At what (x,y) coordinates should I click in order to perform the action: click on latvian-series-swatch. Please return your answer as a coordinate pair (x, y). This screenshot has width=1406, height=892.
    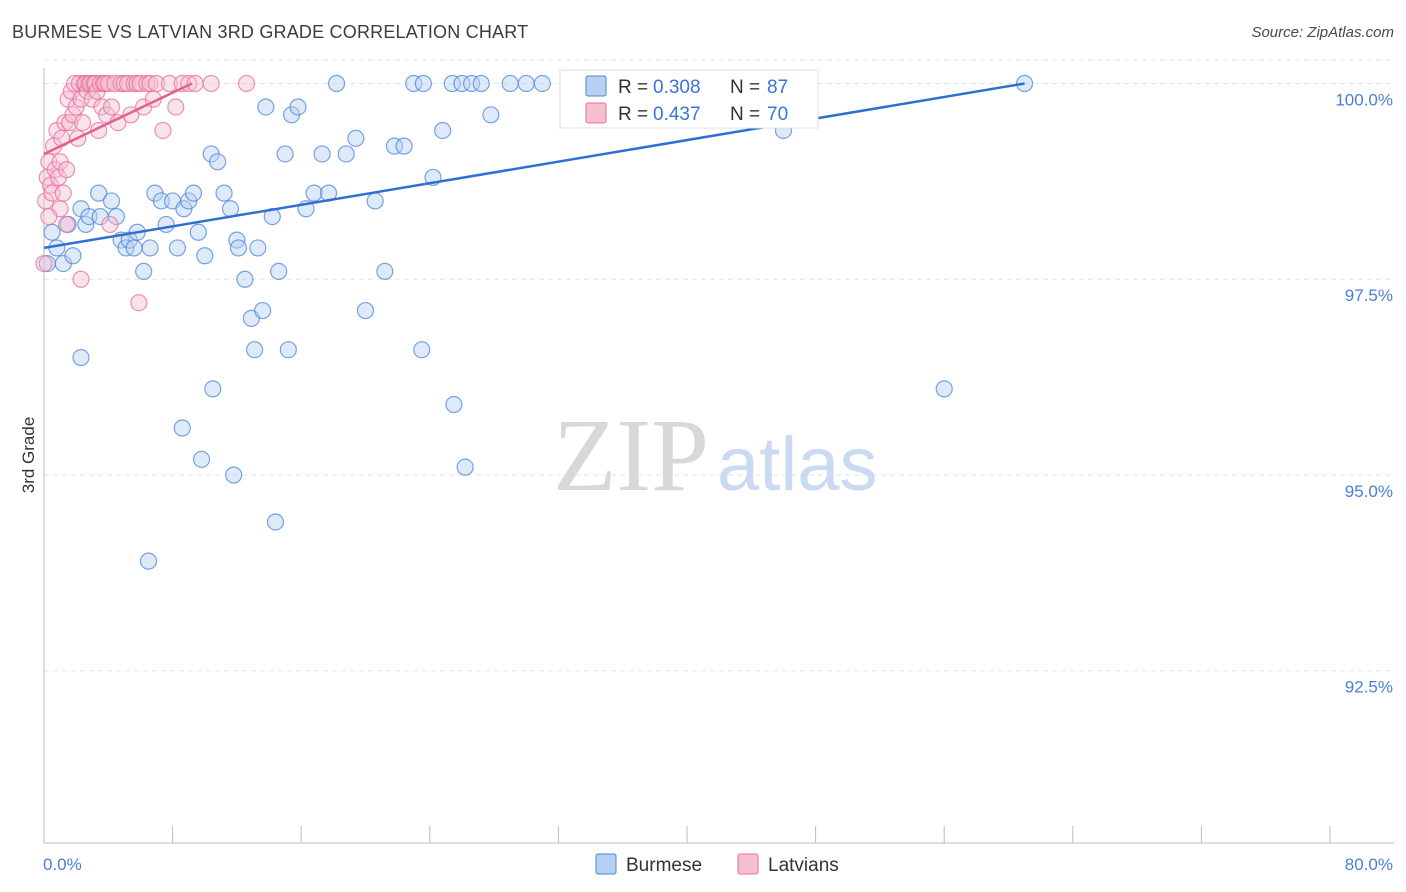
    Looking at the image, I should click on (748, 864).